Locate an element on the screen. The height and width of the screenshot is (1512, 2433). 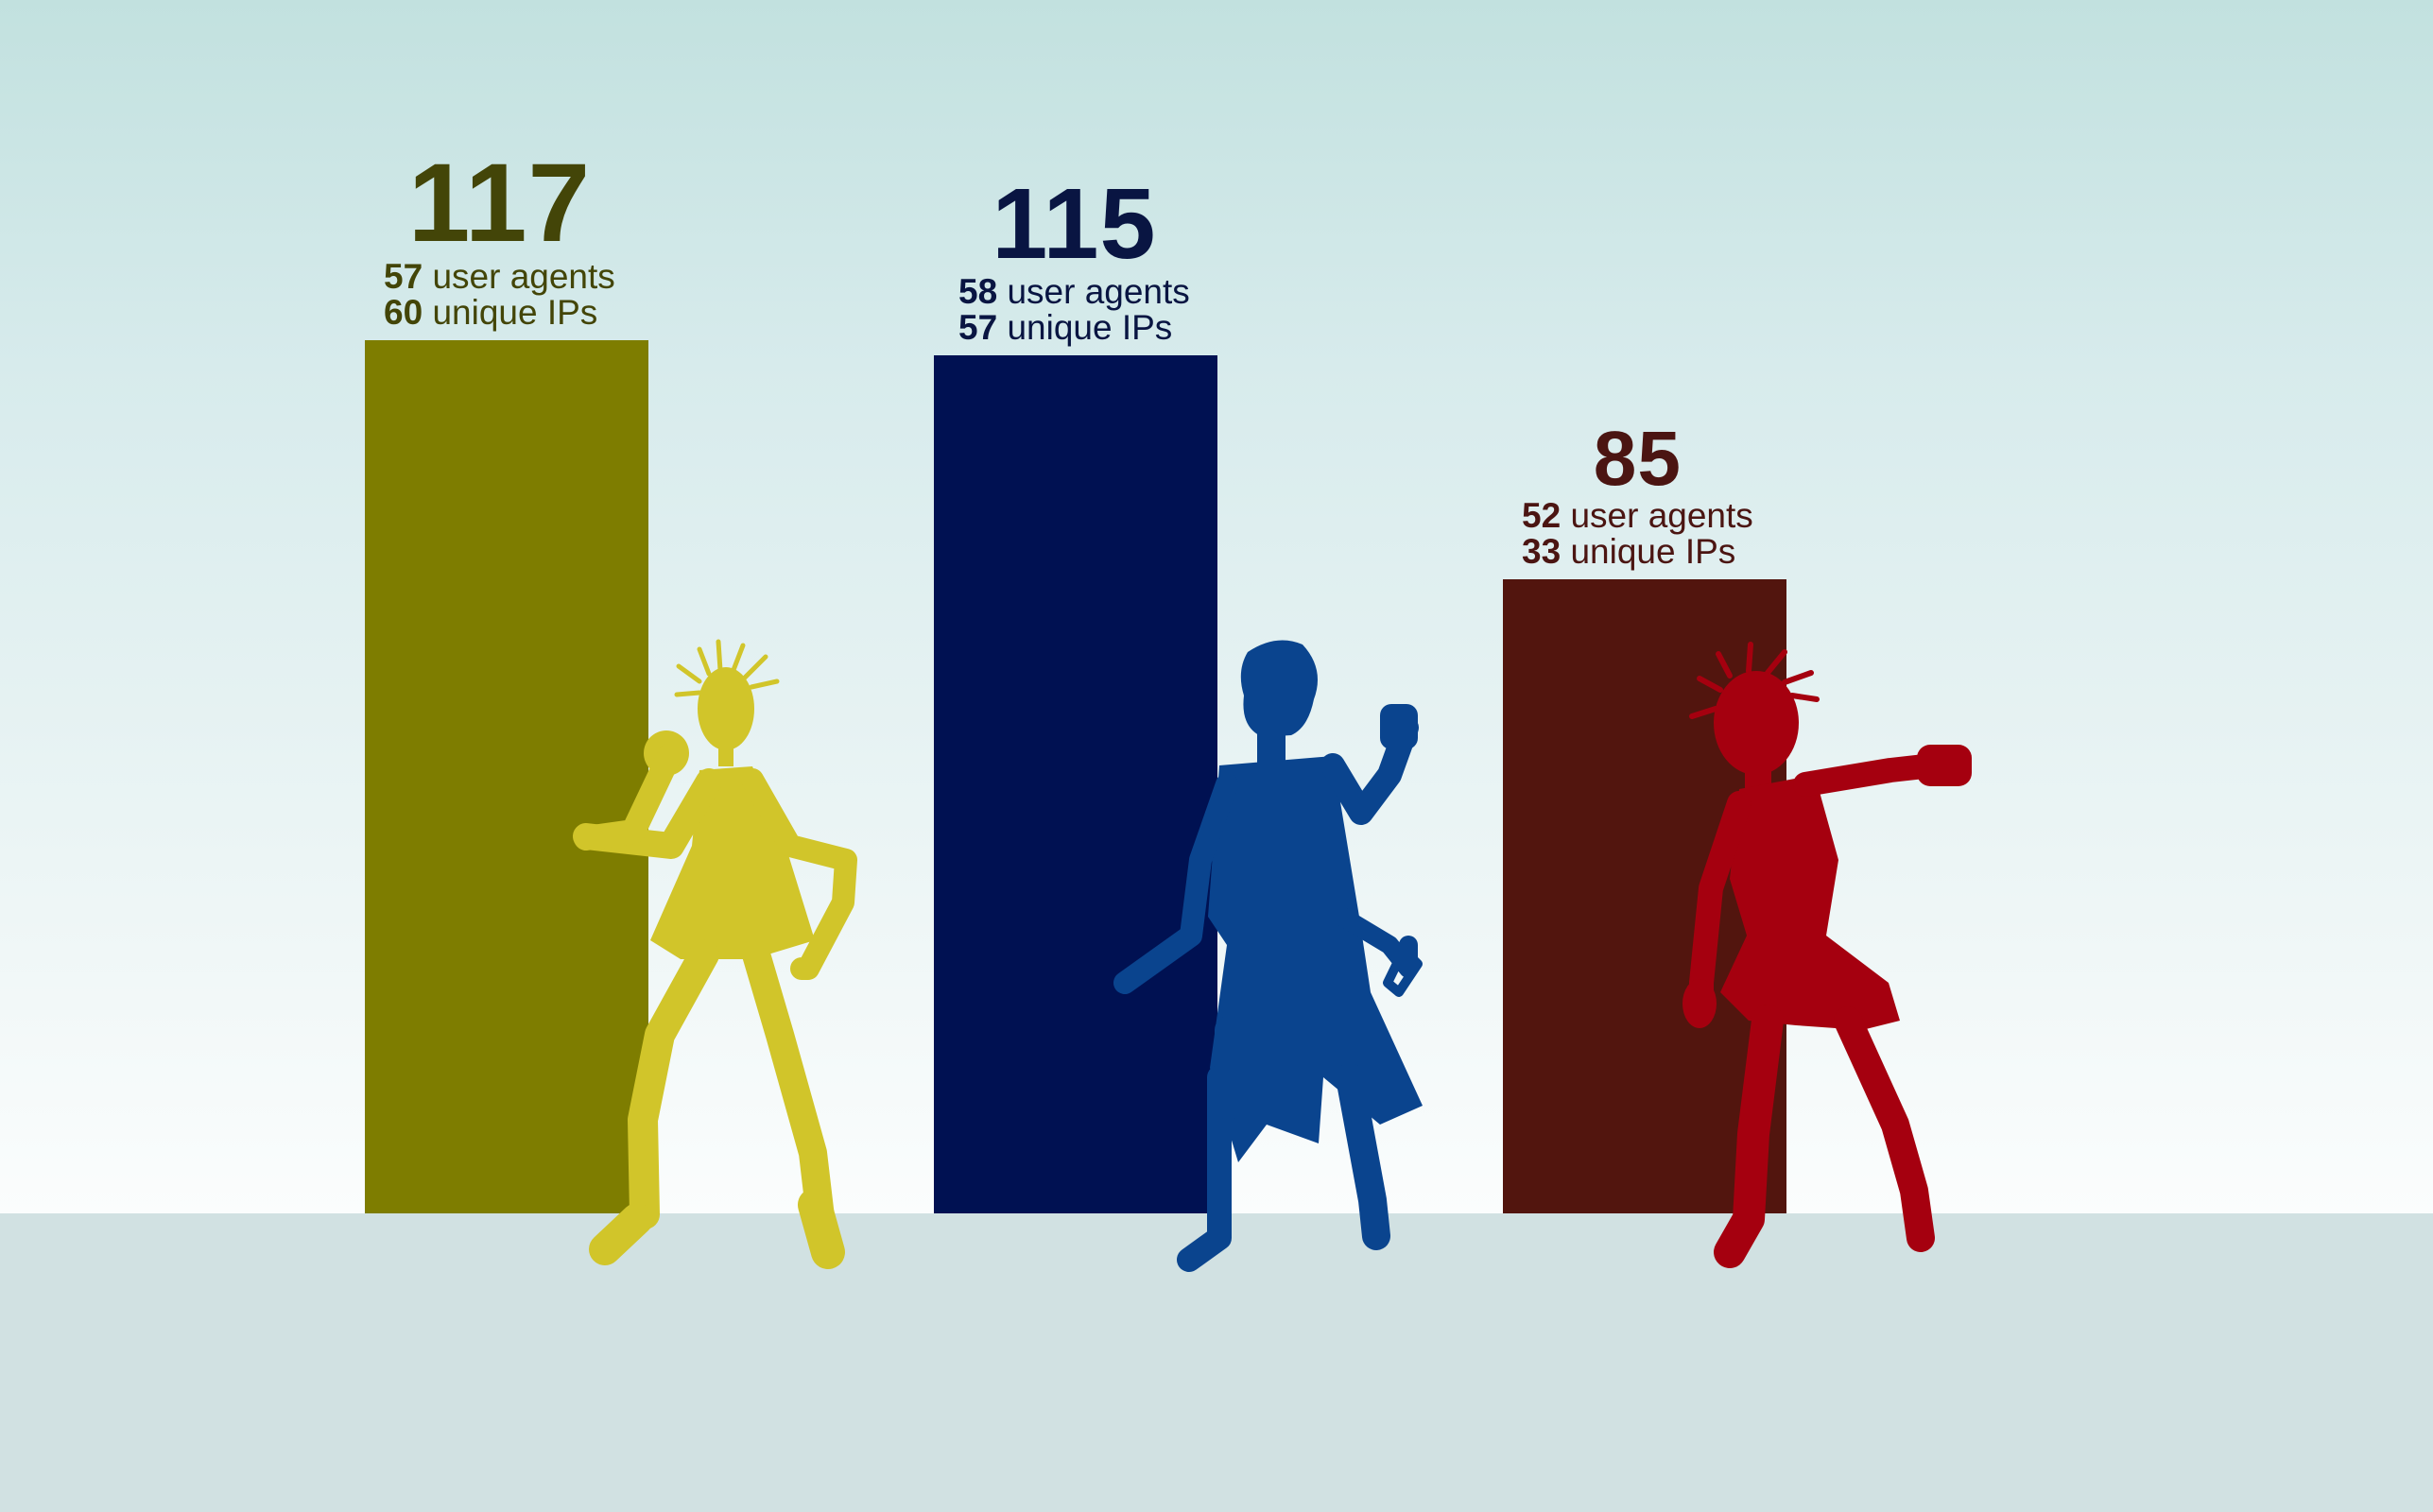
blue-figure-silhouette is located at coordinates (1268, 956).